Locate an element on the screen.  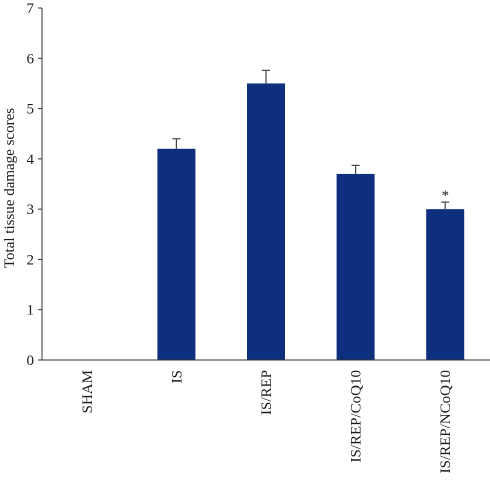
x-tick-label: SHAM is located at coordinates (88, 391).